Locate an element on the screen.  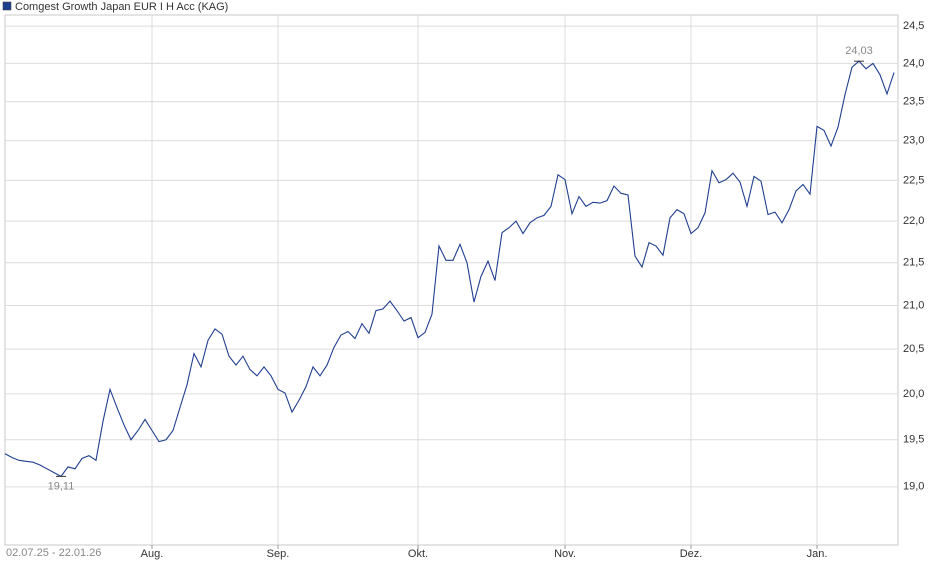
y-tick-label: 20,0 is located at coordinates (913, 394).